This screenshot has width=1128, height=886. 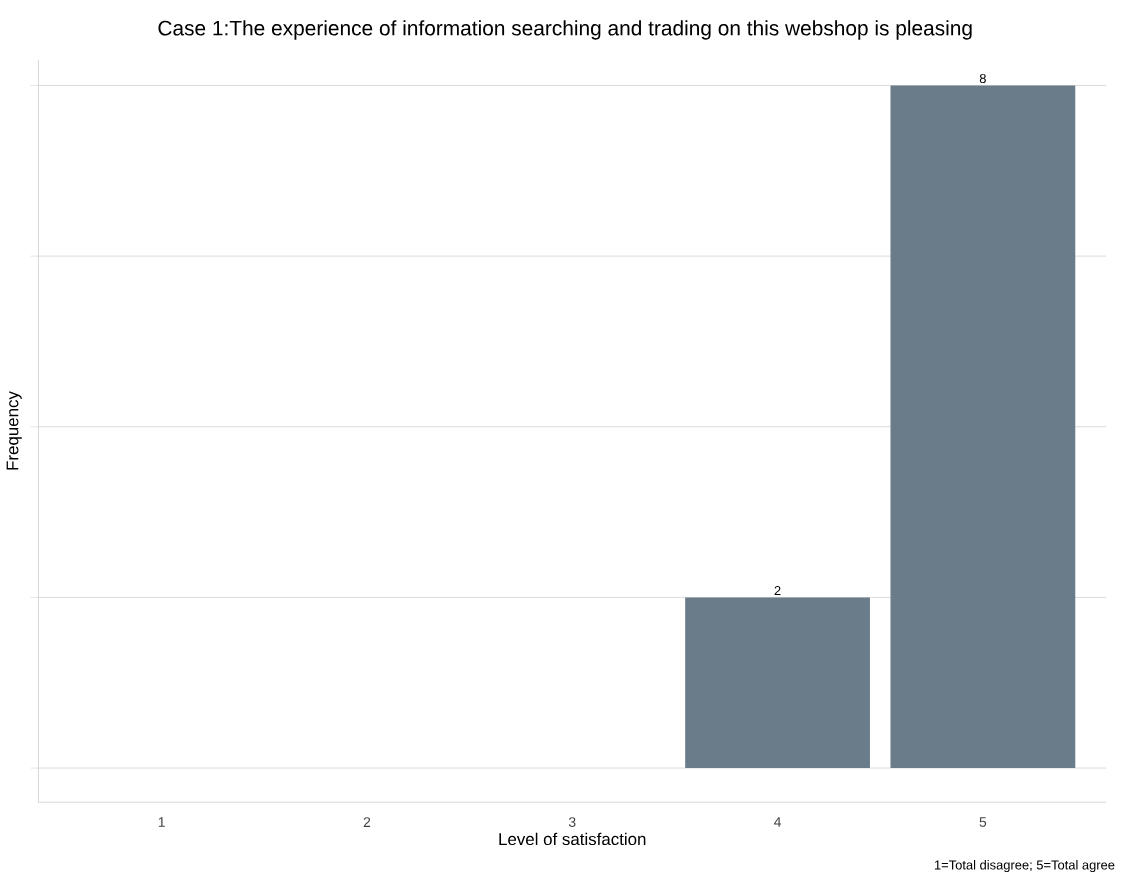 I want to click on chart-title: Case 1:The experience of information searching and trading on this webshop is pleasing, so click(x=565, y=30).